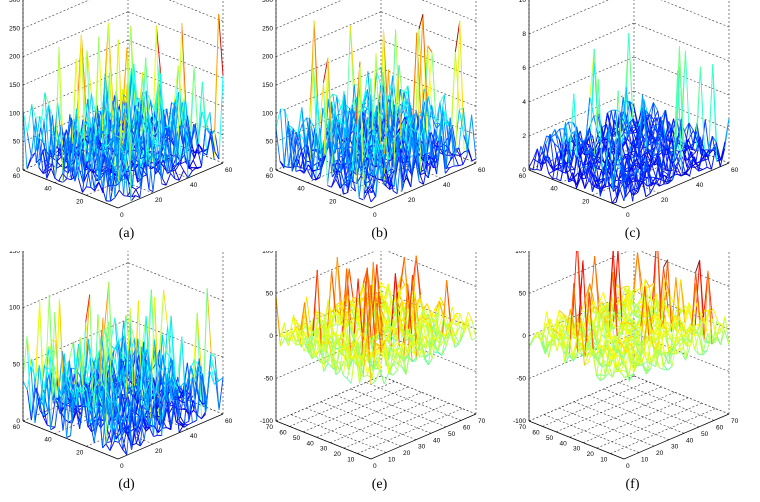 The width and height of the screenshot is (760, 502). Describe the element at coordinates (271, 170) in the screenshot. I see `z-tick-label: 0` at that location.